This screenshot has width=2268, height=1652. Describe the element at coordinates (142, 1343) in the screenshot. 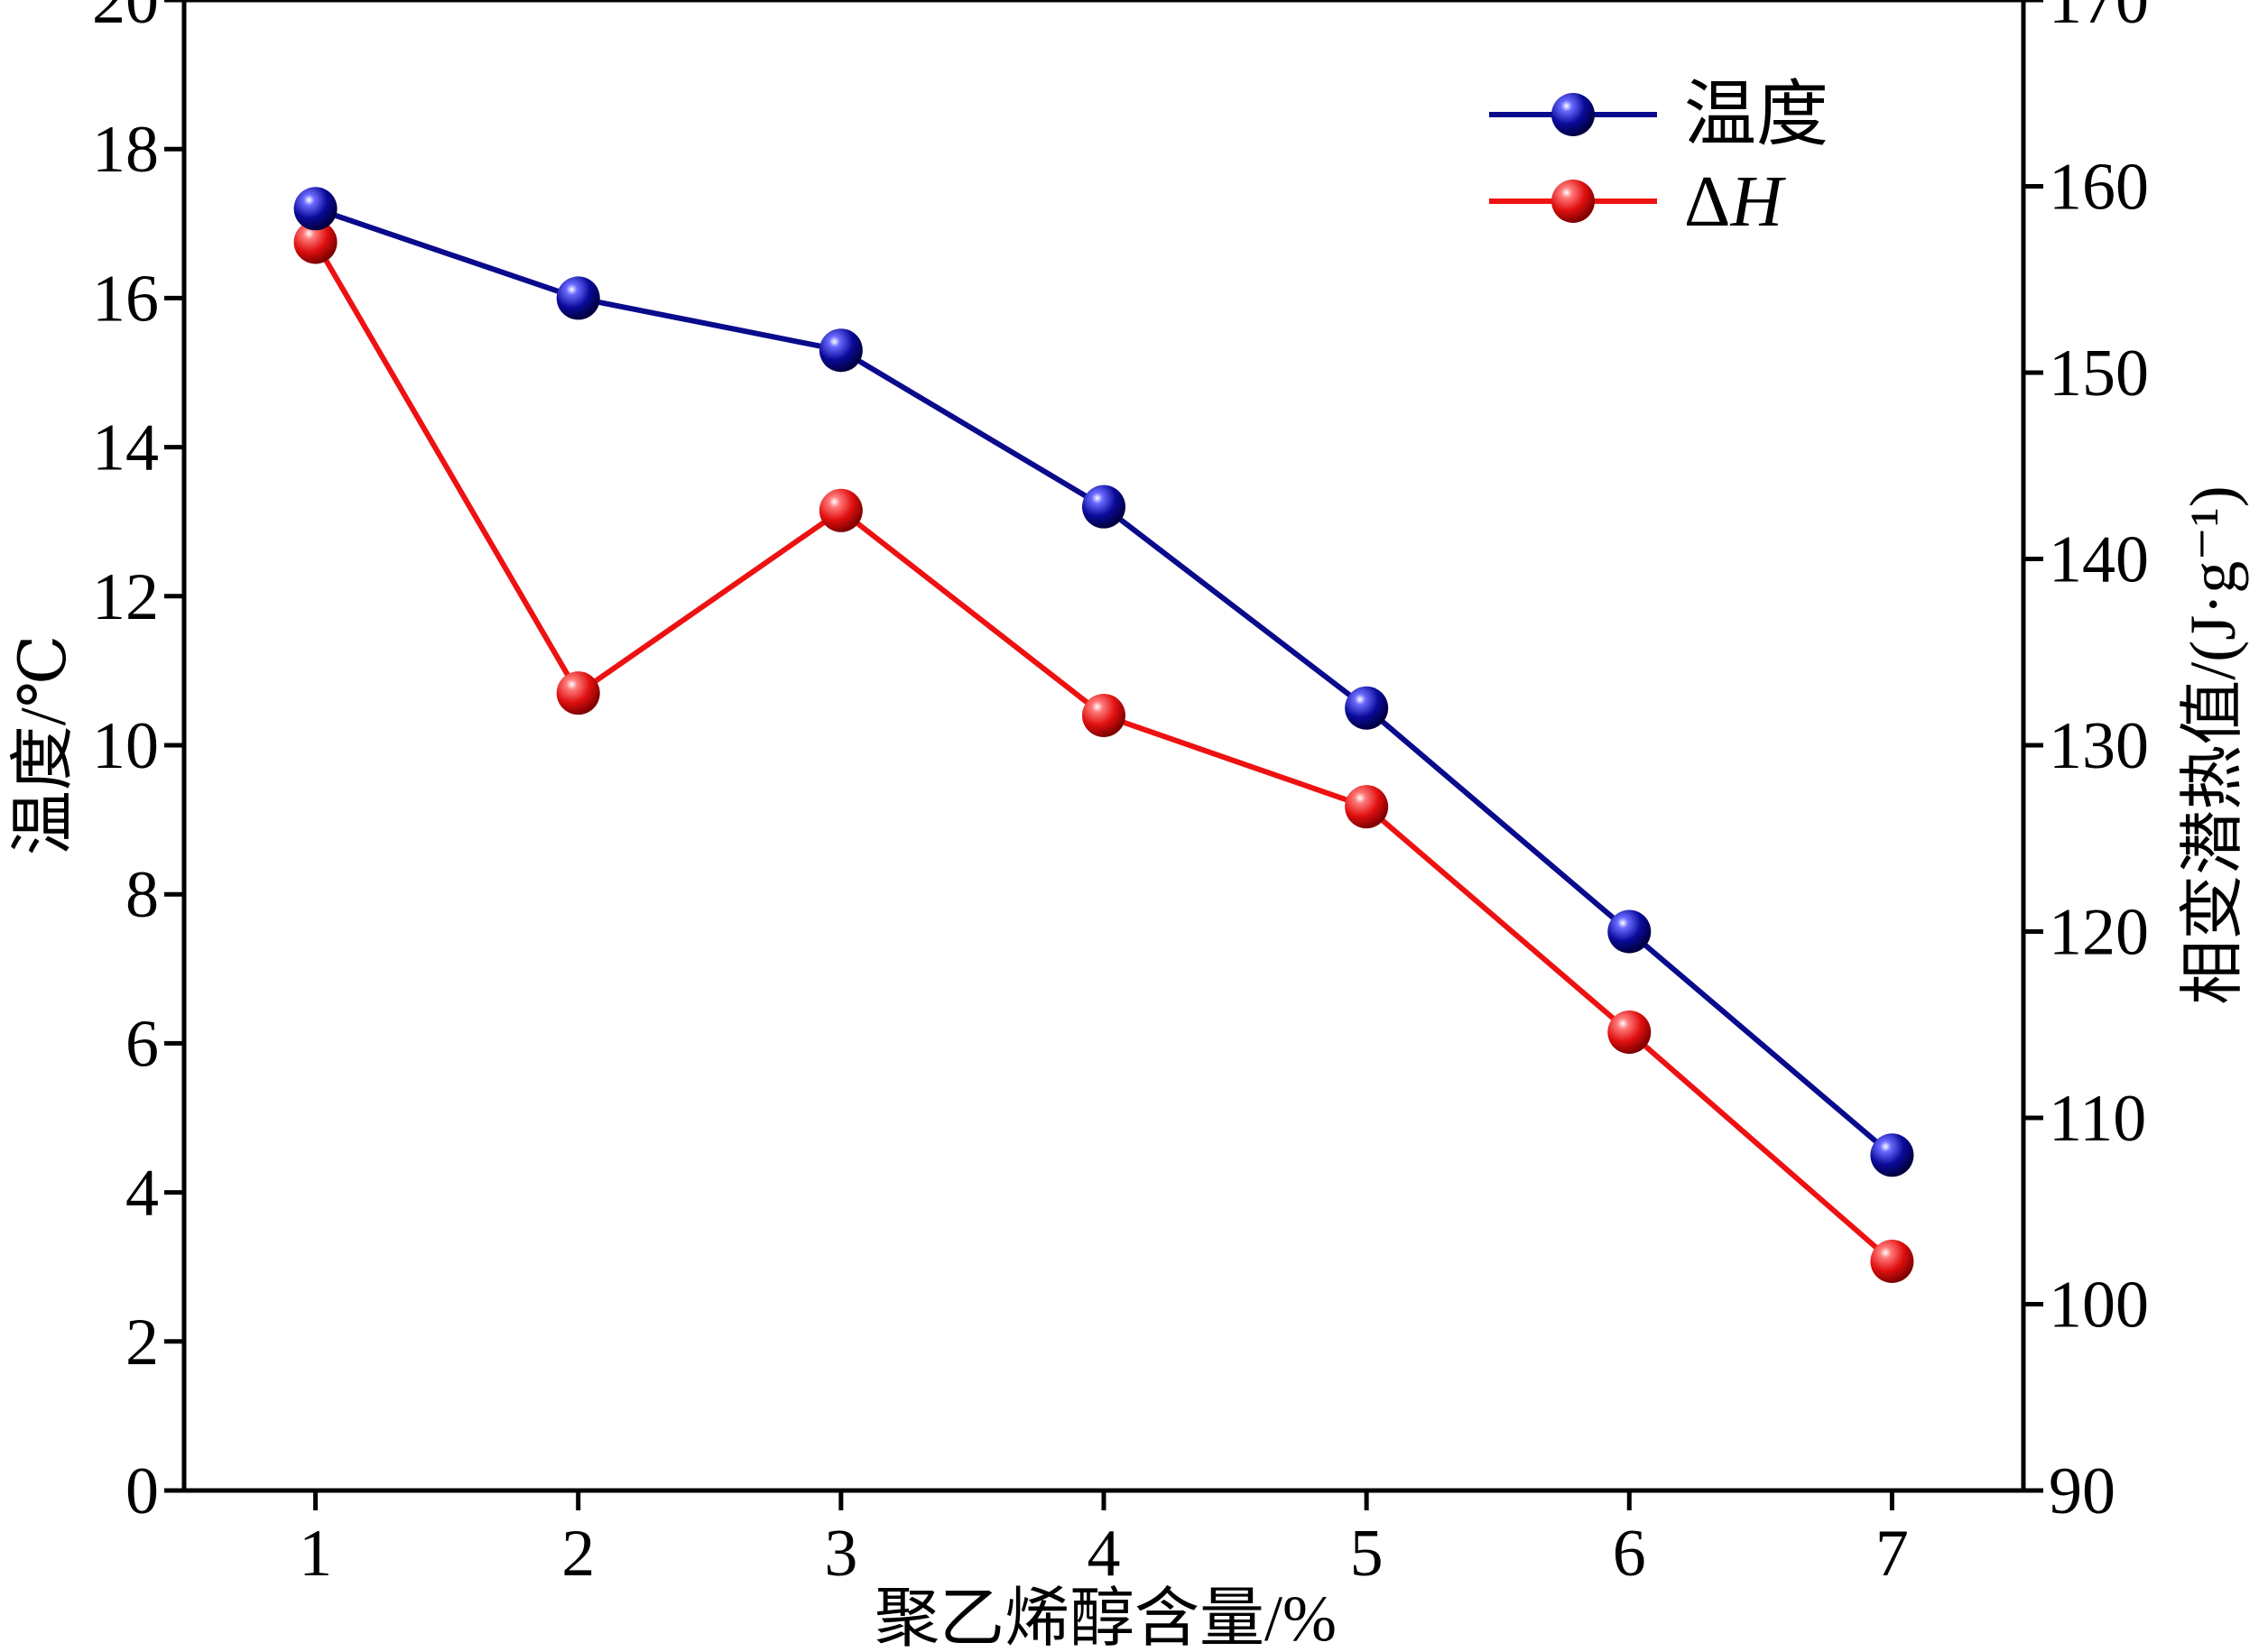

I see `left-y-tick-label: 2` at that location.